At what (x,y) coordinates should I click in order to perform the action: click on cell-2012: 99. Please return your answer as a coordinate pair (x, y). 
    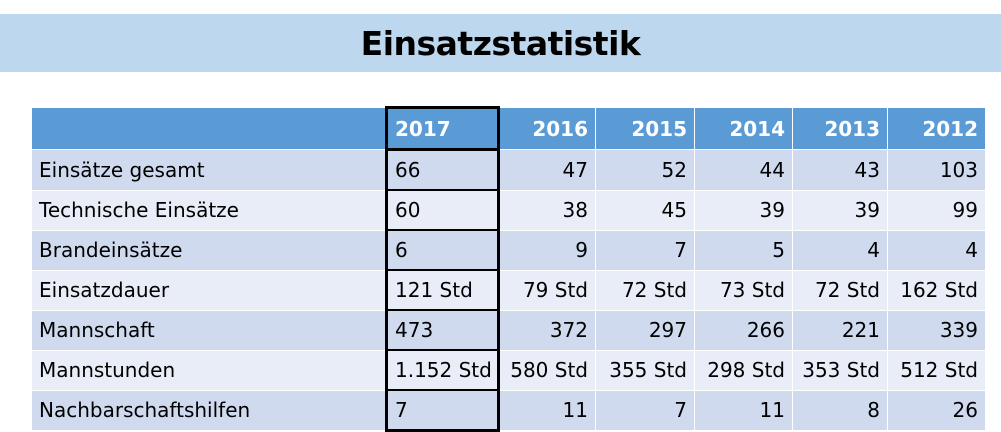
    Looking at the image, I should click on (936, 210).